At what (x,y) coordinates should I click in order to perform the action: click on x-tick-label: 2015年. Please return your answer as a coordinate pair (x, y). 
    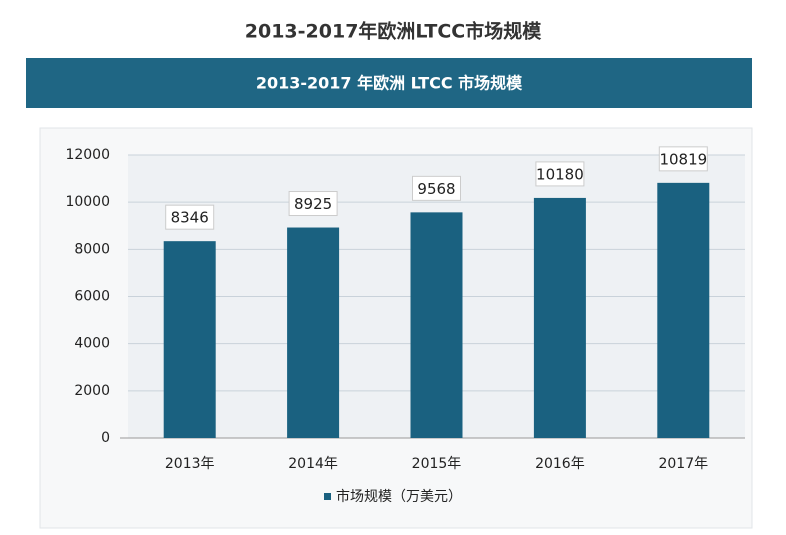
    Looking at the image, I should click on (437, 464).